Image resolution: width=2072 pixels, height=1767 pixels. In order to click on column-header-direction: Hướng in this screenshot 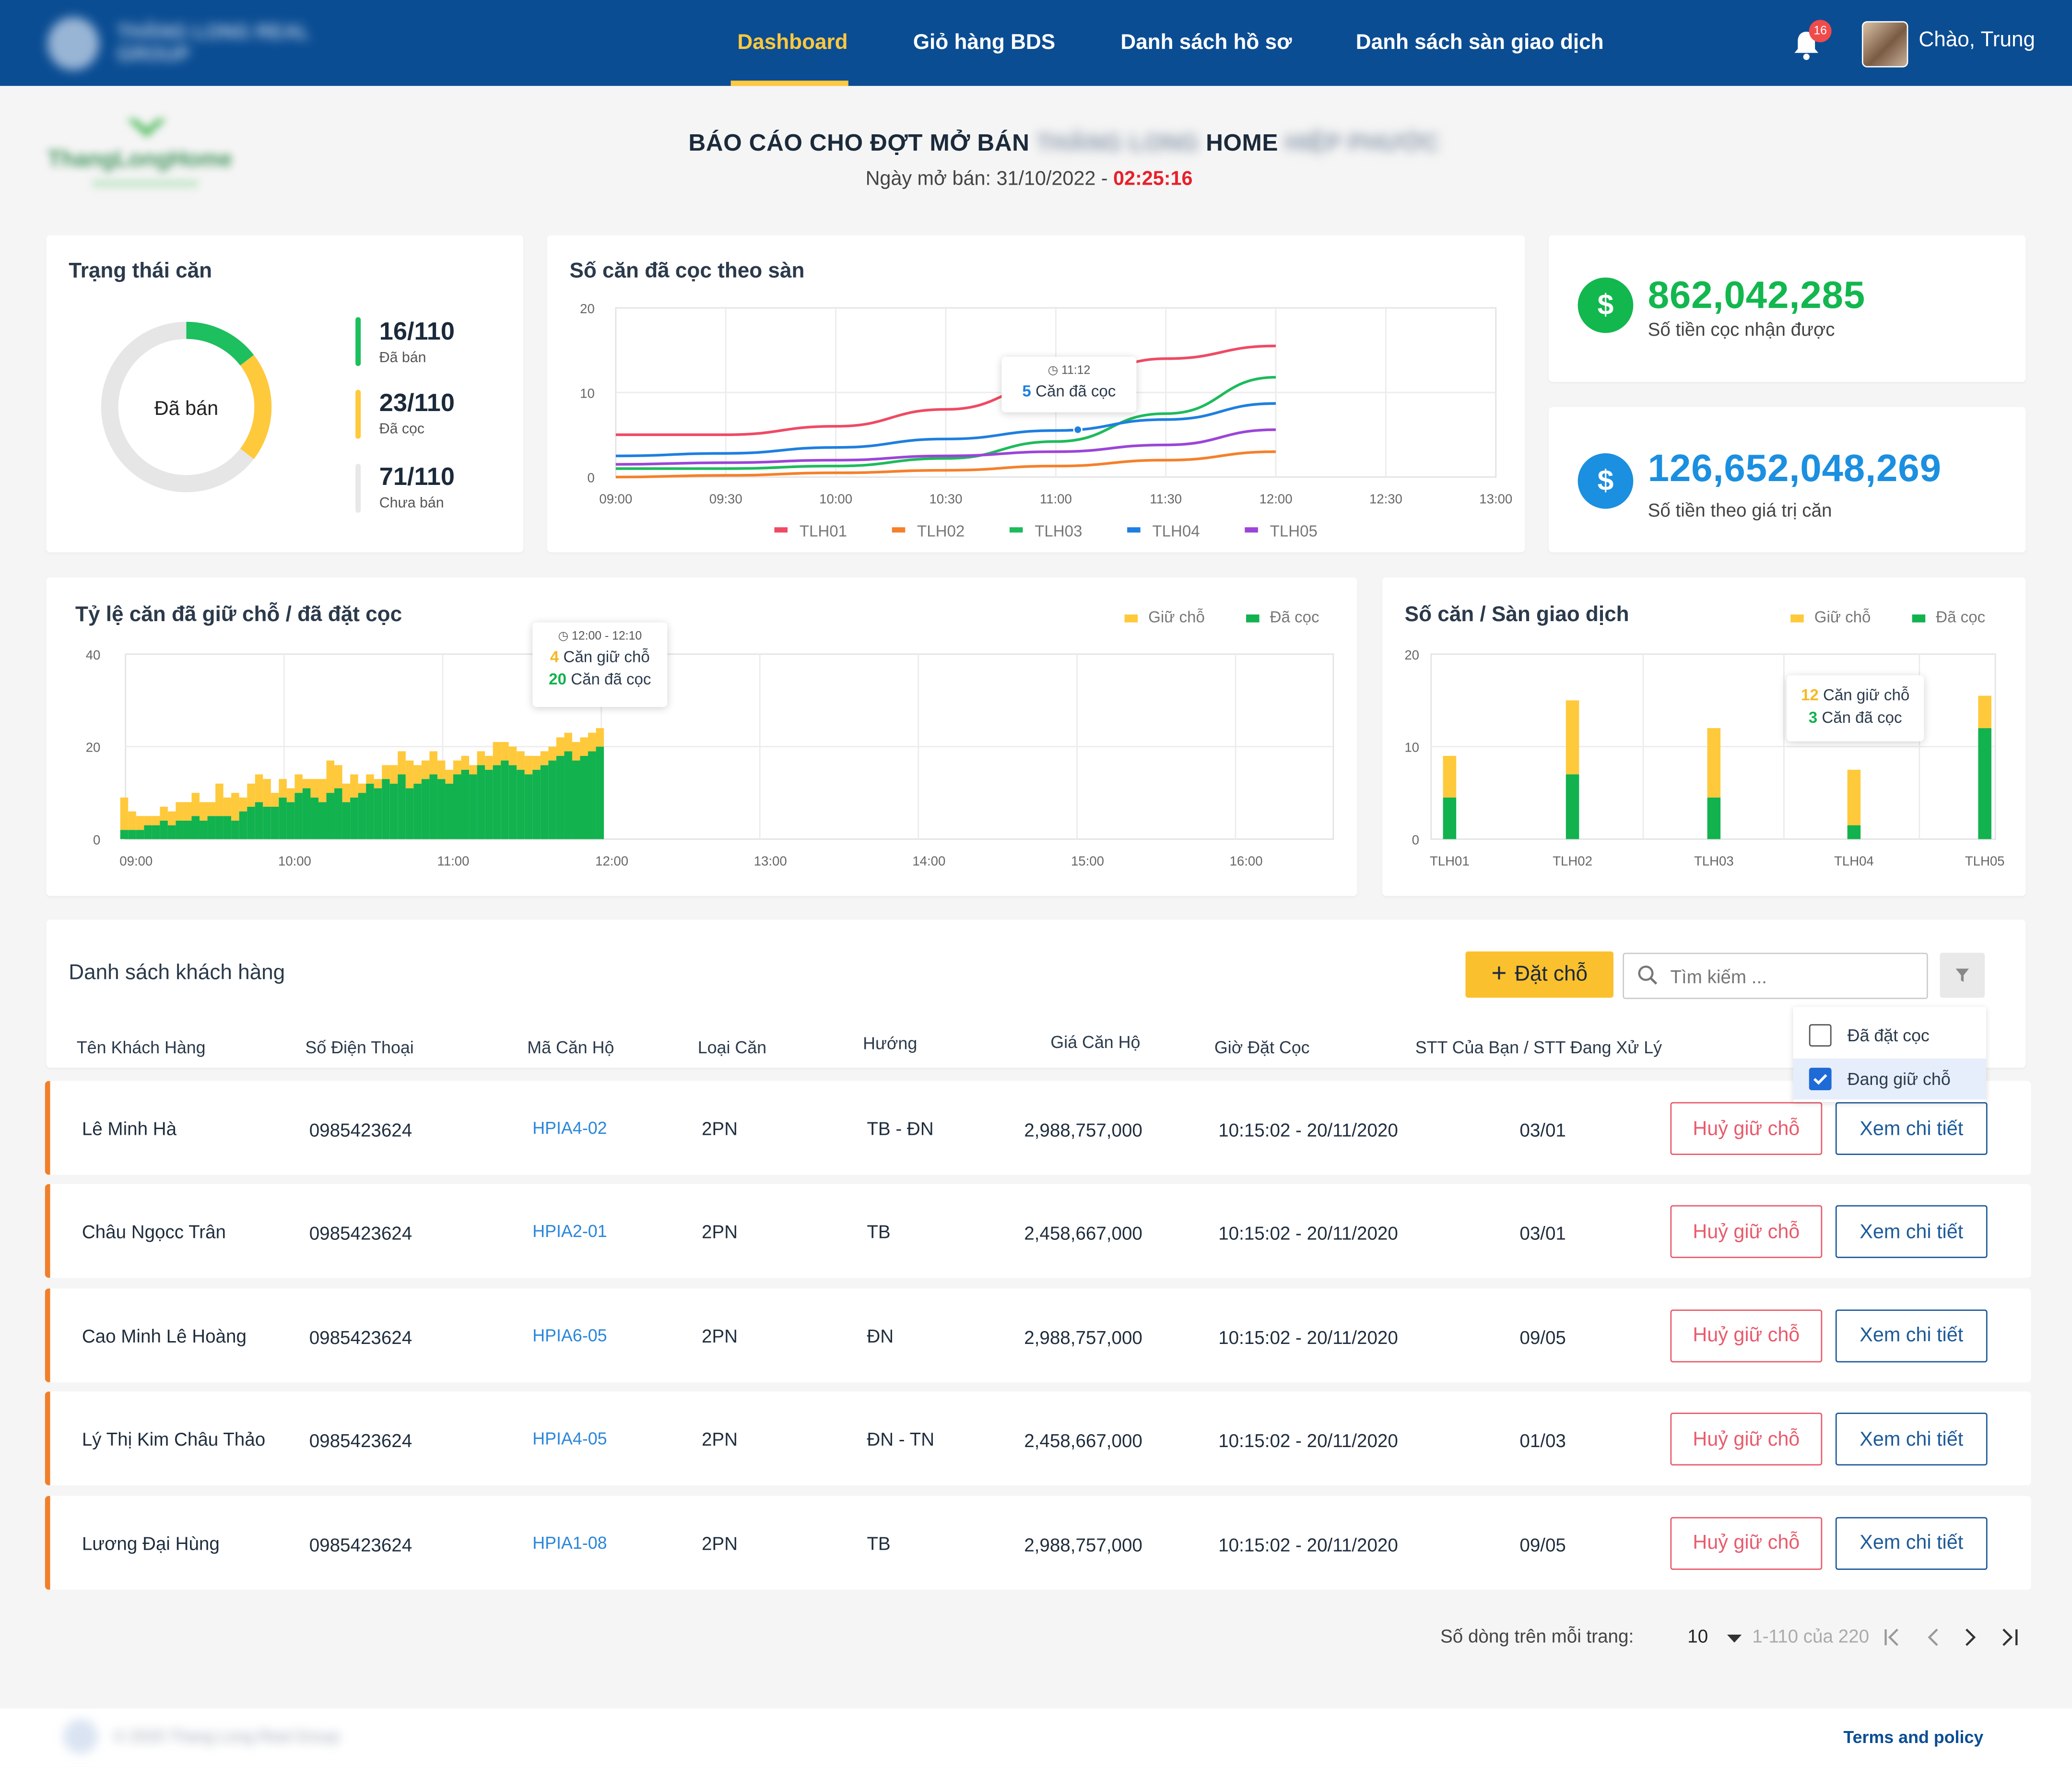, I will do `click(890, 1043)`.